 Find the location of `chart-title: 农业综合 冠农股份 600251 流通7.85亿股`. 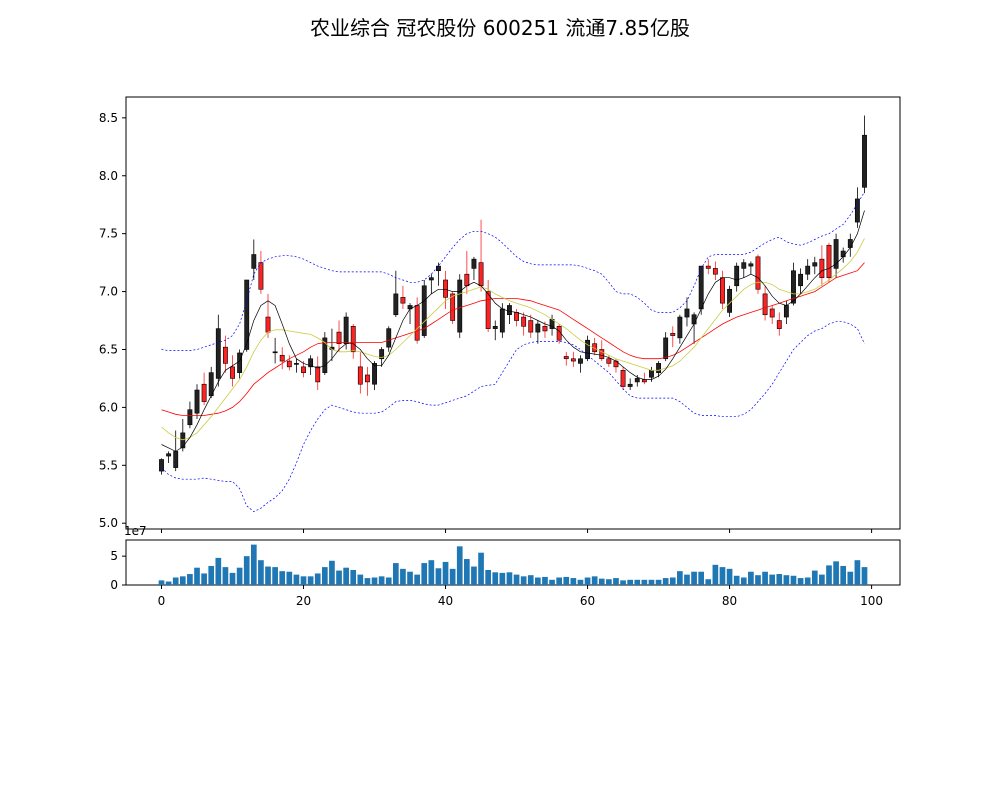

chart-title: 农业综合 冠农股份 600251 流通7.85亿股 is located at coordinates (500, 28).